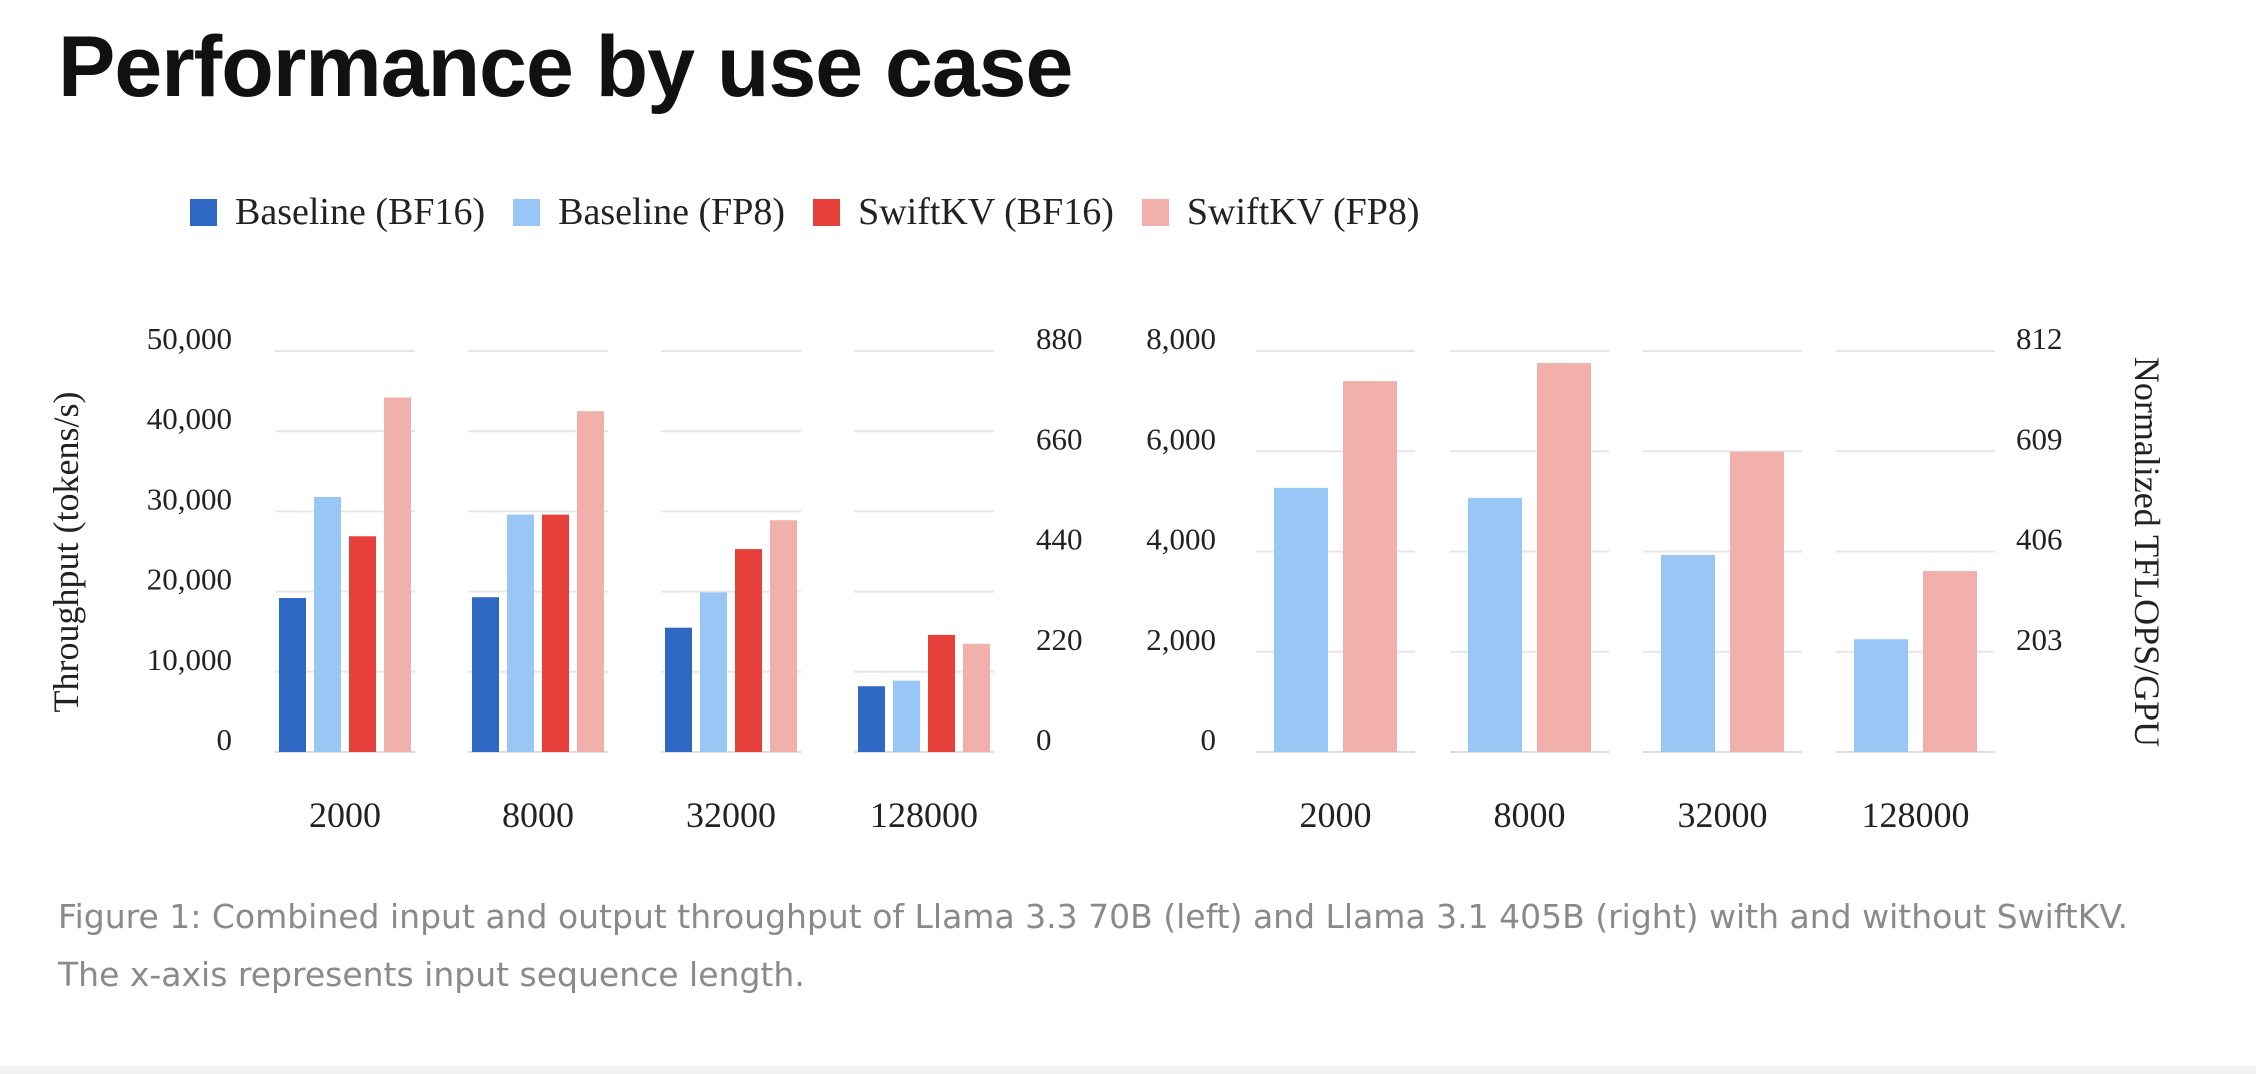  What do you see at coordinates (827, 212) in the screenshot?
I see `legend-swatch-swiftkv-bf16` at bounding box center [827, 212].